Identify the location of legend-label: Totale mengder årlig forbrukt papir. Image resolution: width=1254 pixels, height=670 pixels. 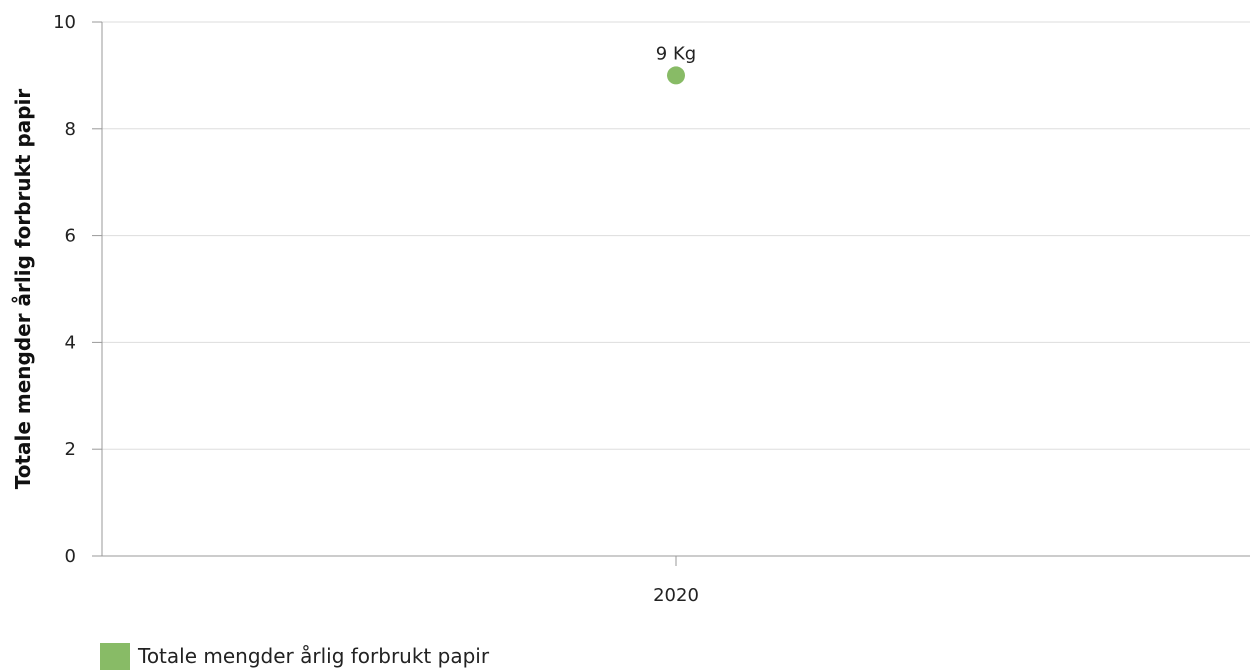
(313, 656).